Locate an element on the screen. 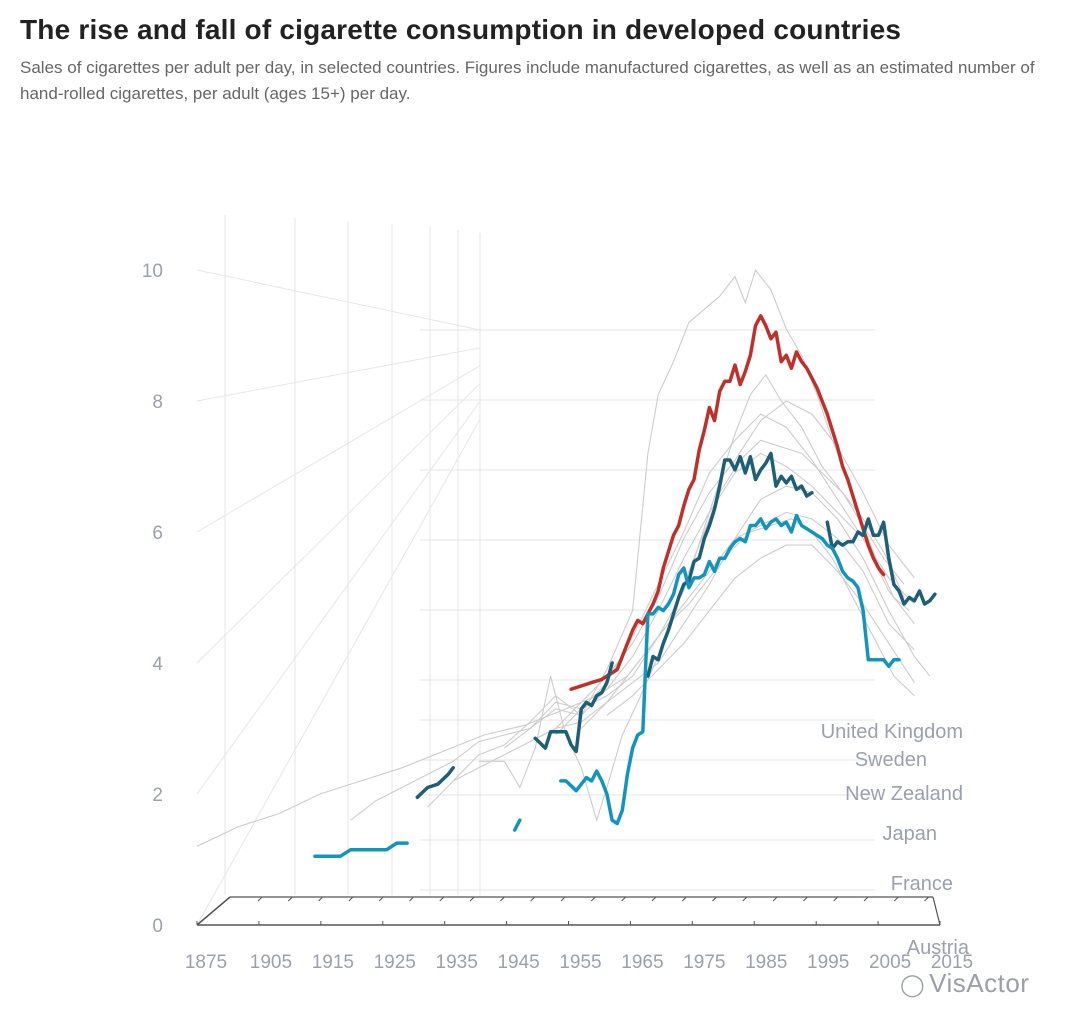  x-tick-label: 1965 is located at coordinates (642, 962).